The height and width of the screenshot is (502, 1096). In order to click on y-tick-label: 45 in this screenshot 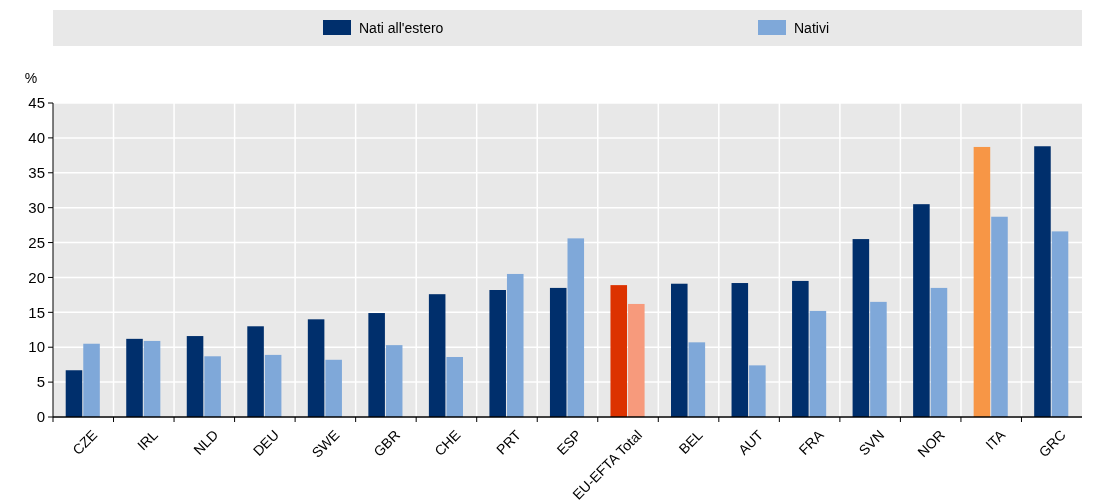, I will do `click(36, 103)`.